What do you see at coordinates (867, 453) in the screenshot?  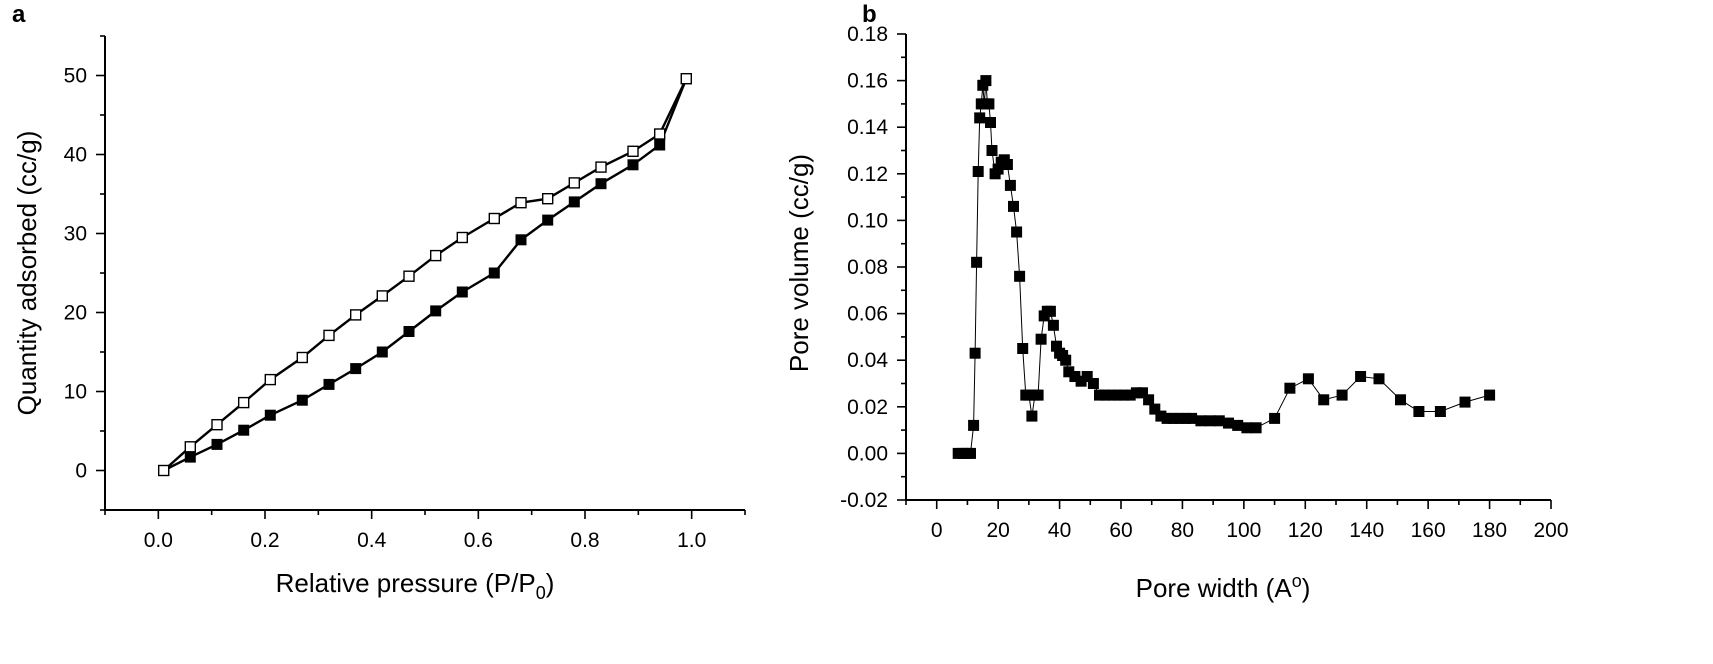 I see `y-tick-label: 0.00` at bounding box center [867, 453].